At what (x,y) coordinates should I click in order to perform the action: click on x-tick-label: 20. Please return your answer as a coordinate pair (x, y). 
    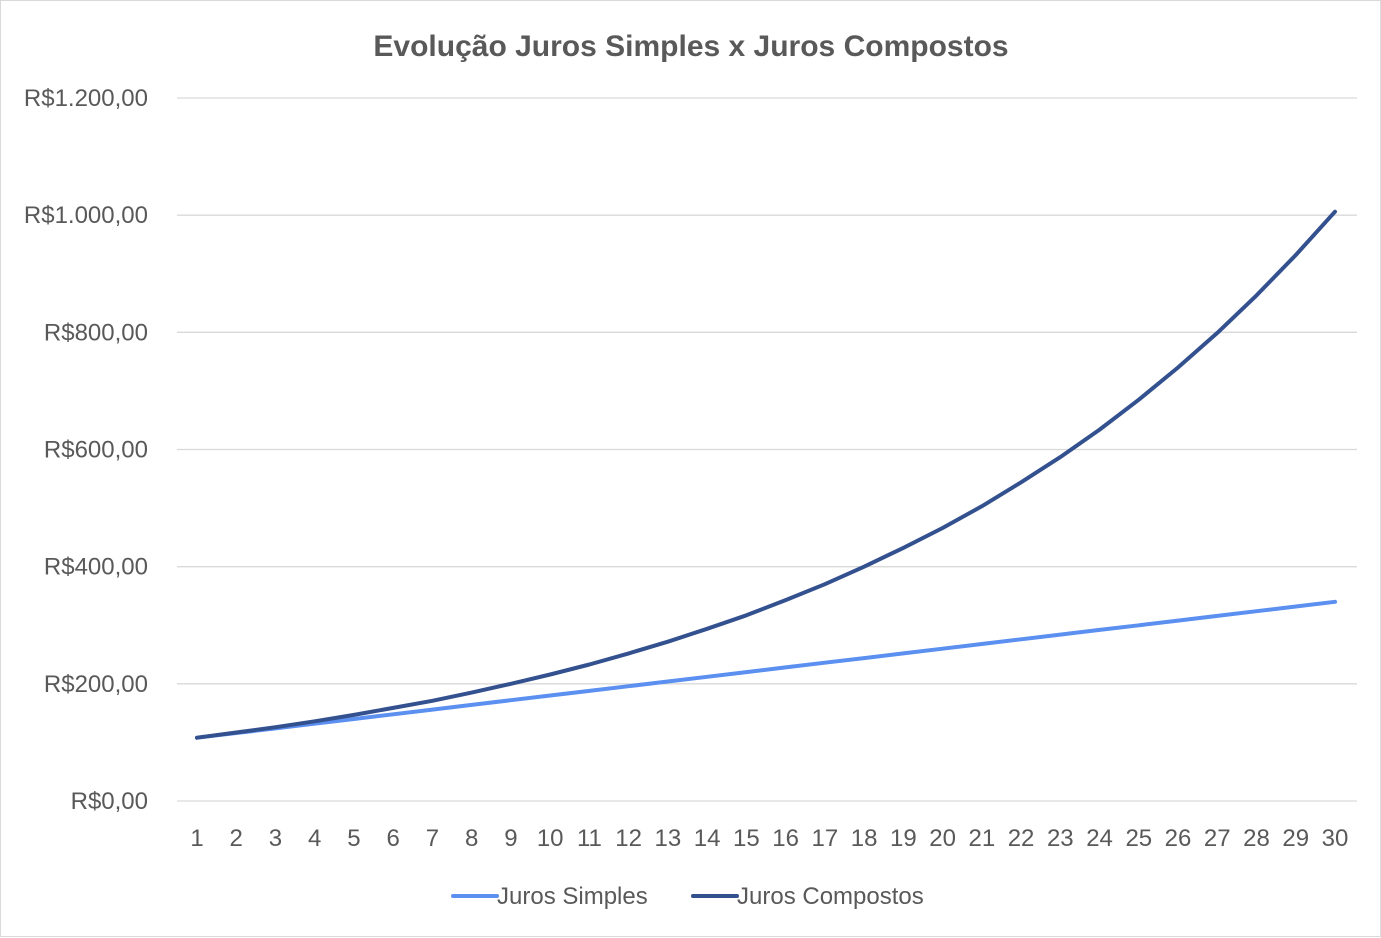
    Looking at the image, I should click on (942, 838).